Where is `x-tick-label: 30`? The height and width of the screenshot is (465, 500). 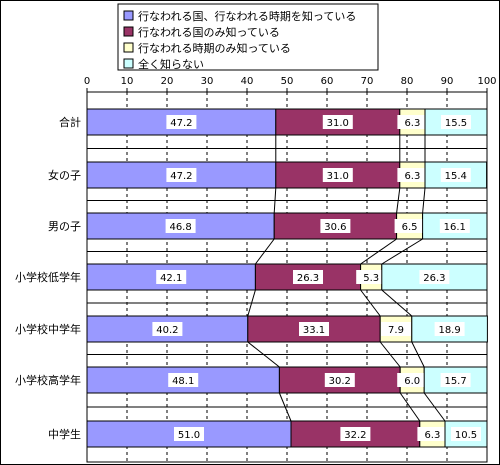 x-tick-label: 30 is located at coordinates (207, 81).